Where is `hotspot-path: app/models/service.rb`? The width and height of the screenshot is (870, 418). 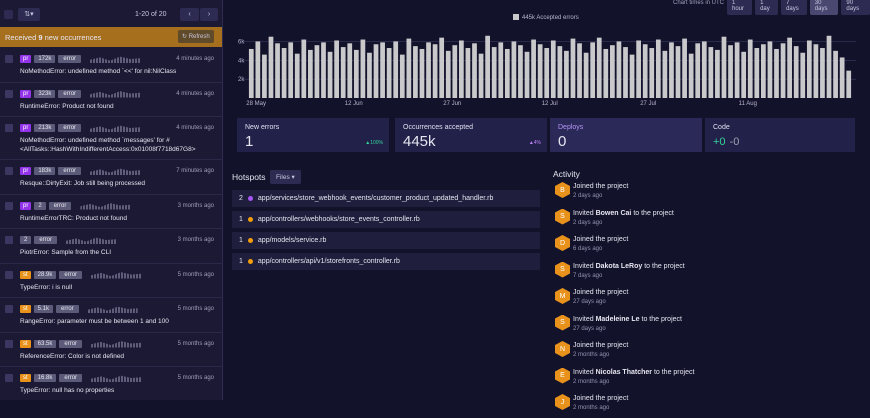
hotspot-path: app/models/service.rb is located at coordinates (292, 240).